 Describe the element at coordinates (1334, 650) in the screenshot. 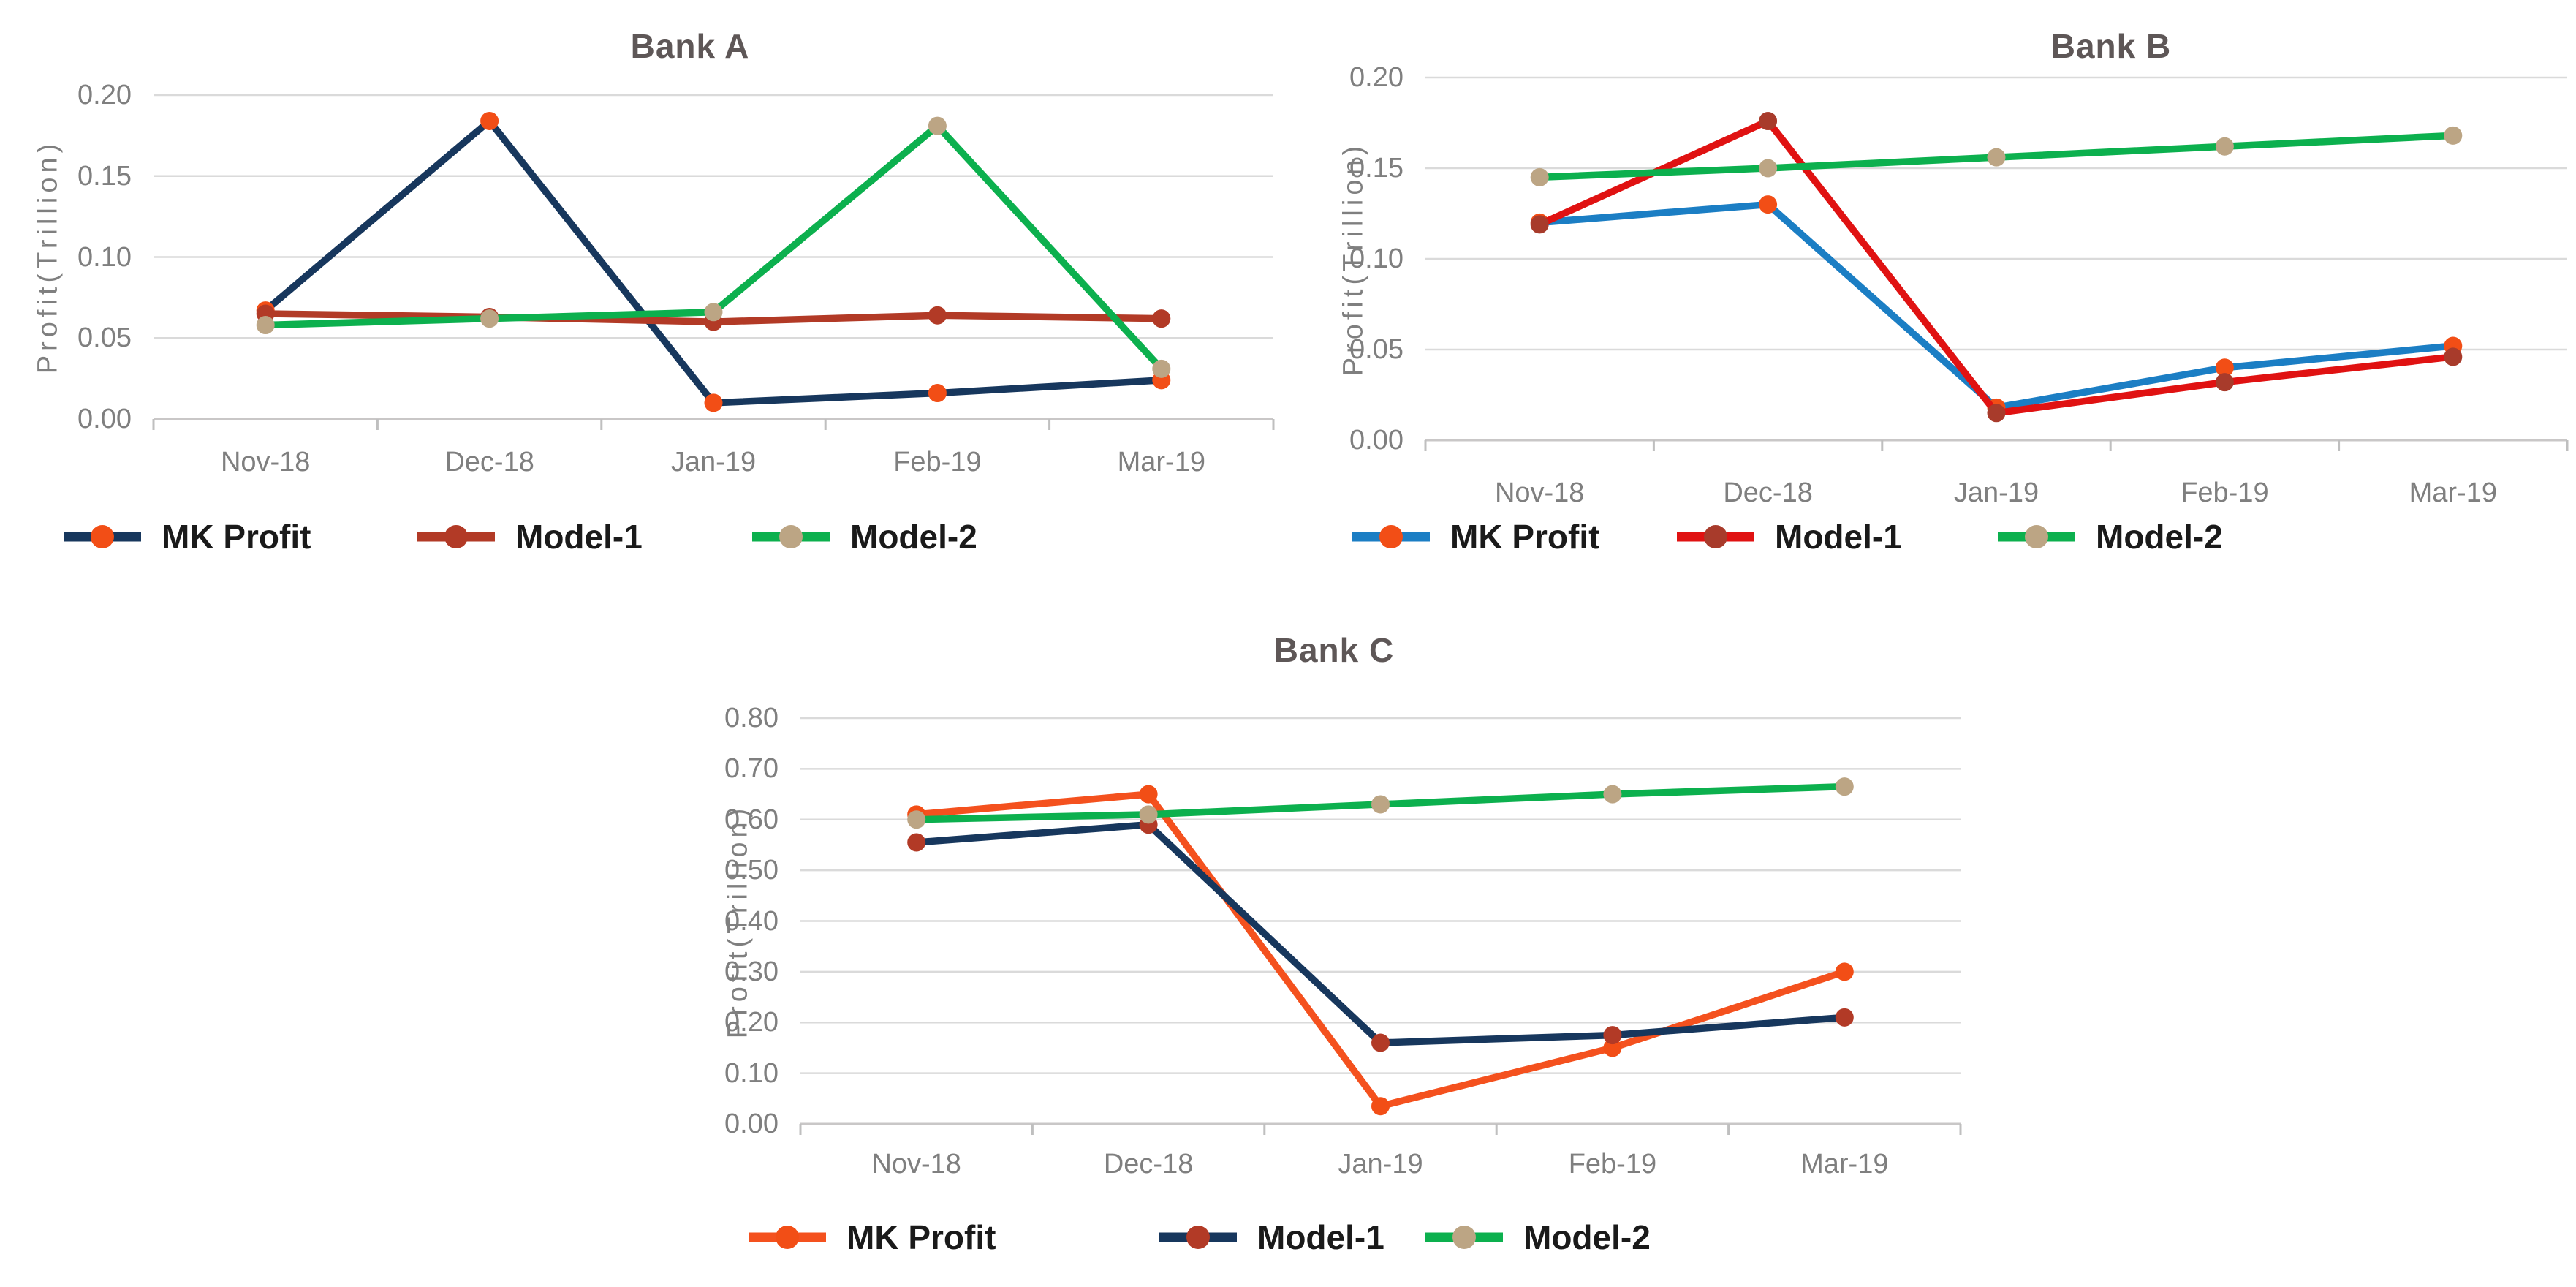

I see `chart-title: Bank C` at that location.